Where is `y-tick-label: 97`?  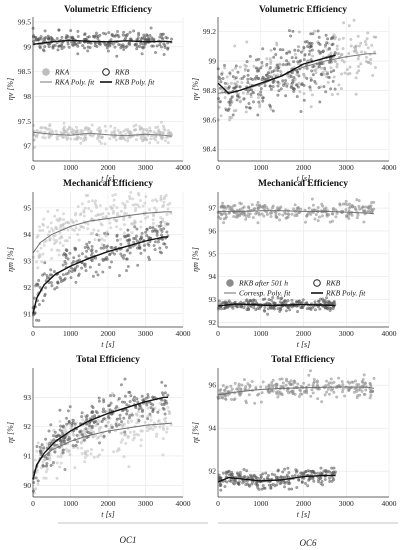
y-tick-label: 97 is located at coordinates (213, 208).